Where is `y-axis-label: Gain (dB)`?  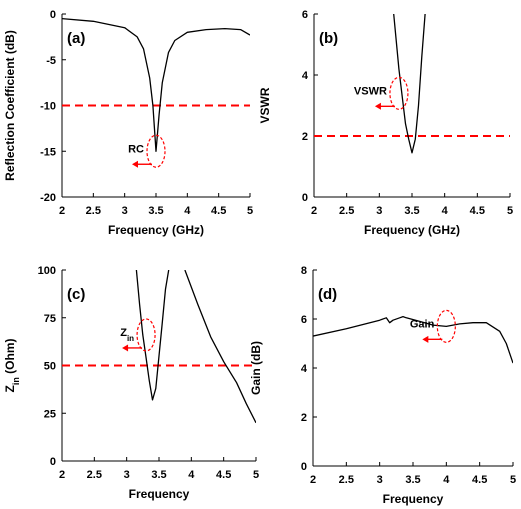
y-axis-label: Gain (dB) is located at coordinates (256, 368).